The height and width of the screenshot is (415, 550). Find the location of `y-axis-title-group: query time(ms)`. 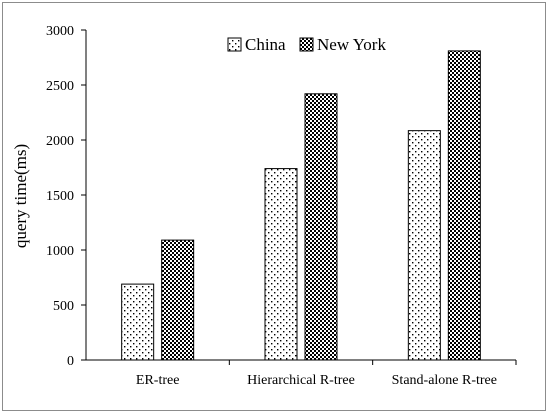

y-axis-title-group: query time(ms) is located at coordinates (20, 196).